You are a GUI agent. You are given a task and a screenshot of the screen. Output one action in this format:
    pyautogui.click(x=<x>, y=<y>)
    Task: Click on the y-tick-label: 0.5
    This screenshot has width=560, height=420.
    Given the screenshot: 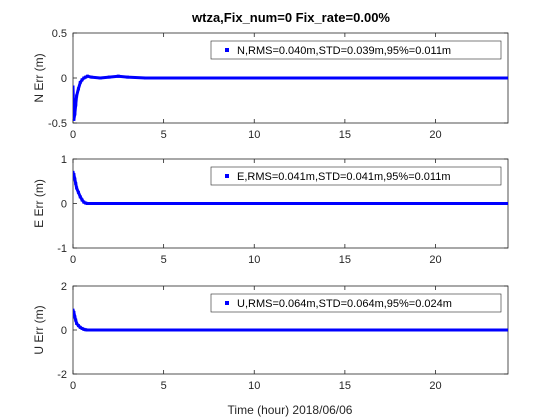 What is the action you would take?
    pyautogui.click(x=59, y=34)
    